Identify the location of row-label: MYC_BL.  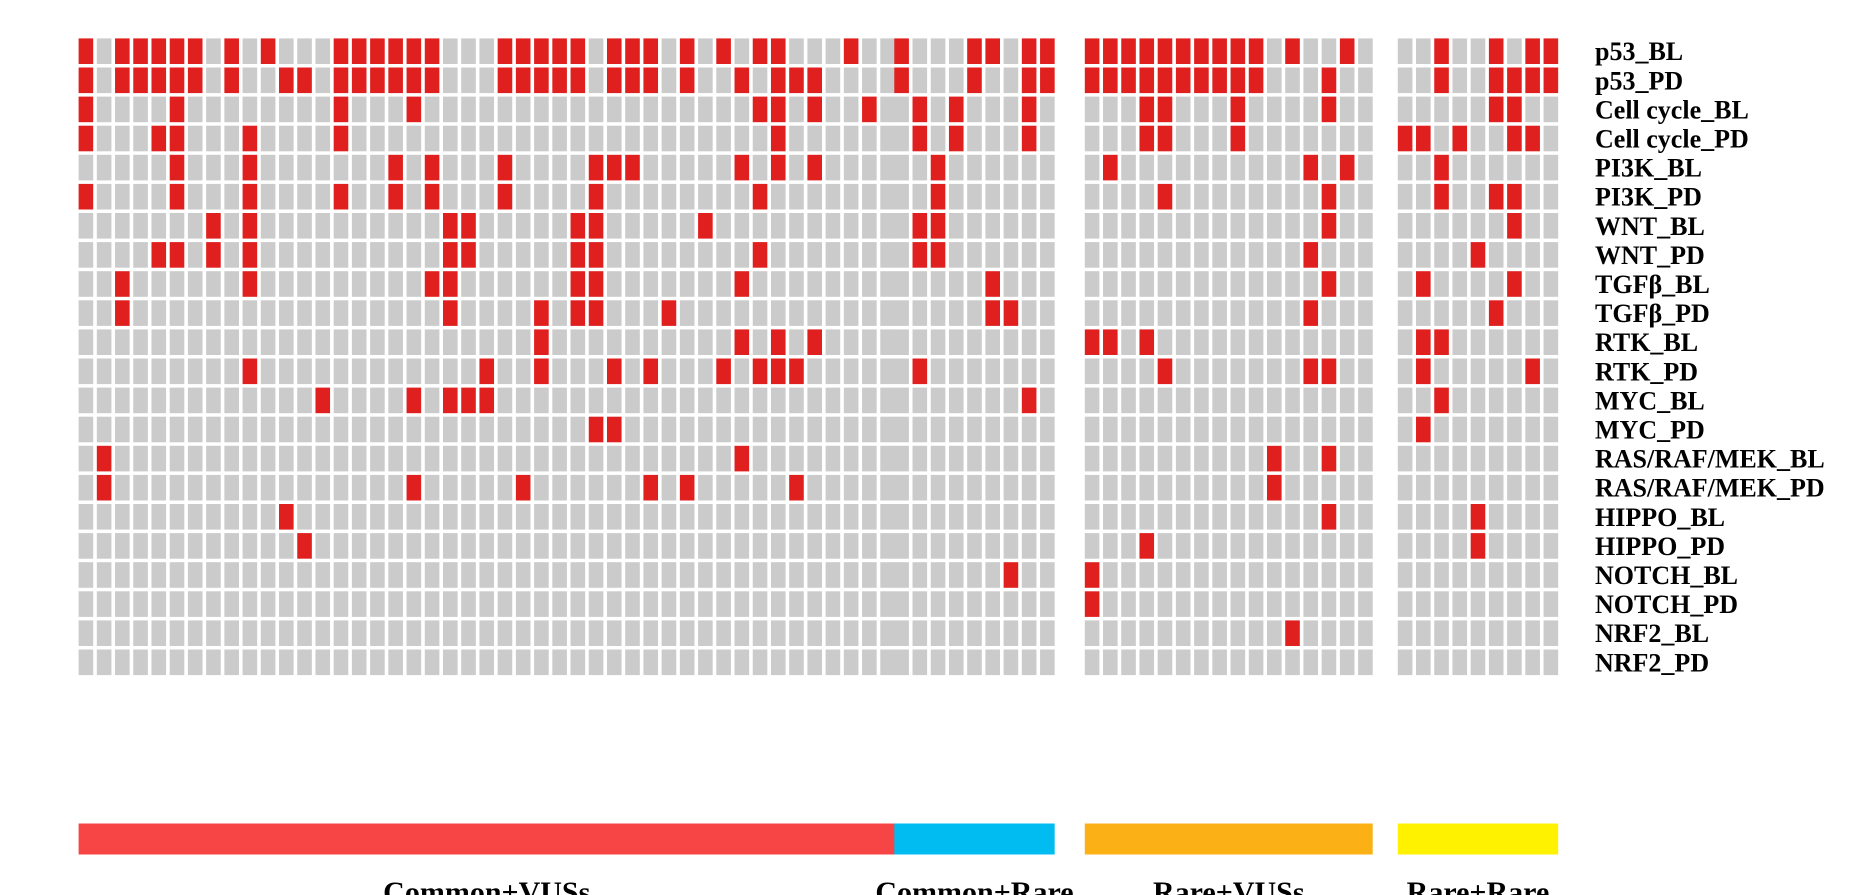
(1650, 400).